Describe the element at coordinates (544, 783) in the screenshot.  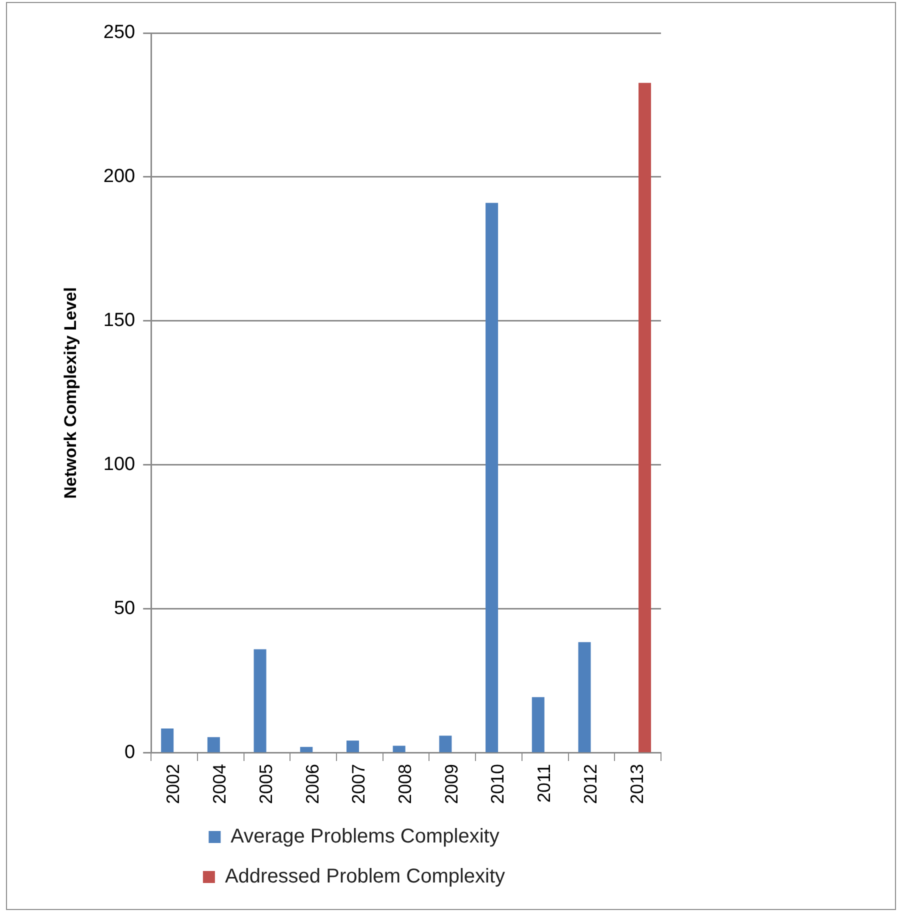
I see `x-tick-label: 2011` at that location.